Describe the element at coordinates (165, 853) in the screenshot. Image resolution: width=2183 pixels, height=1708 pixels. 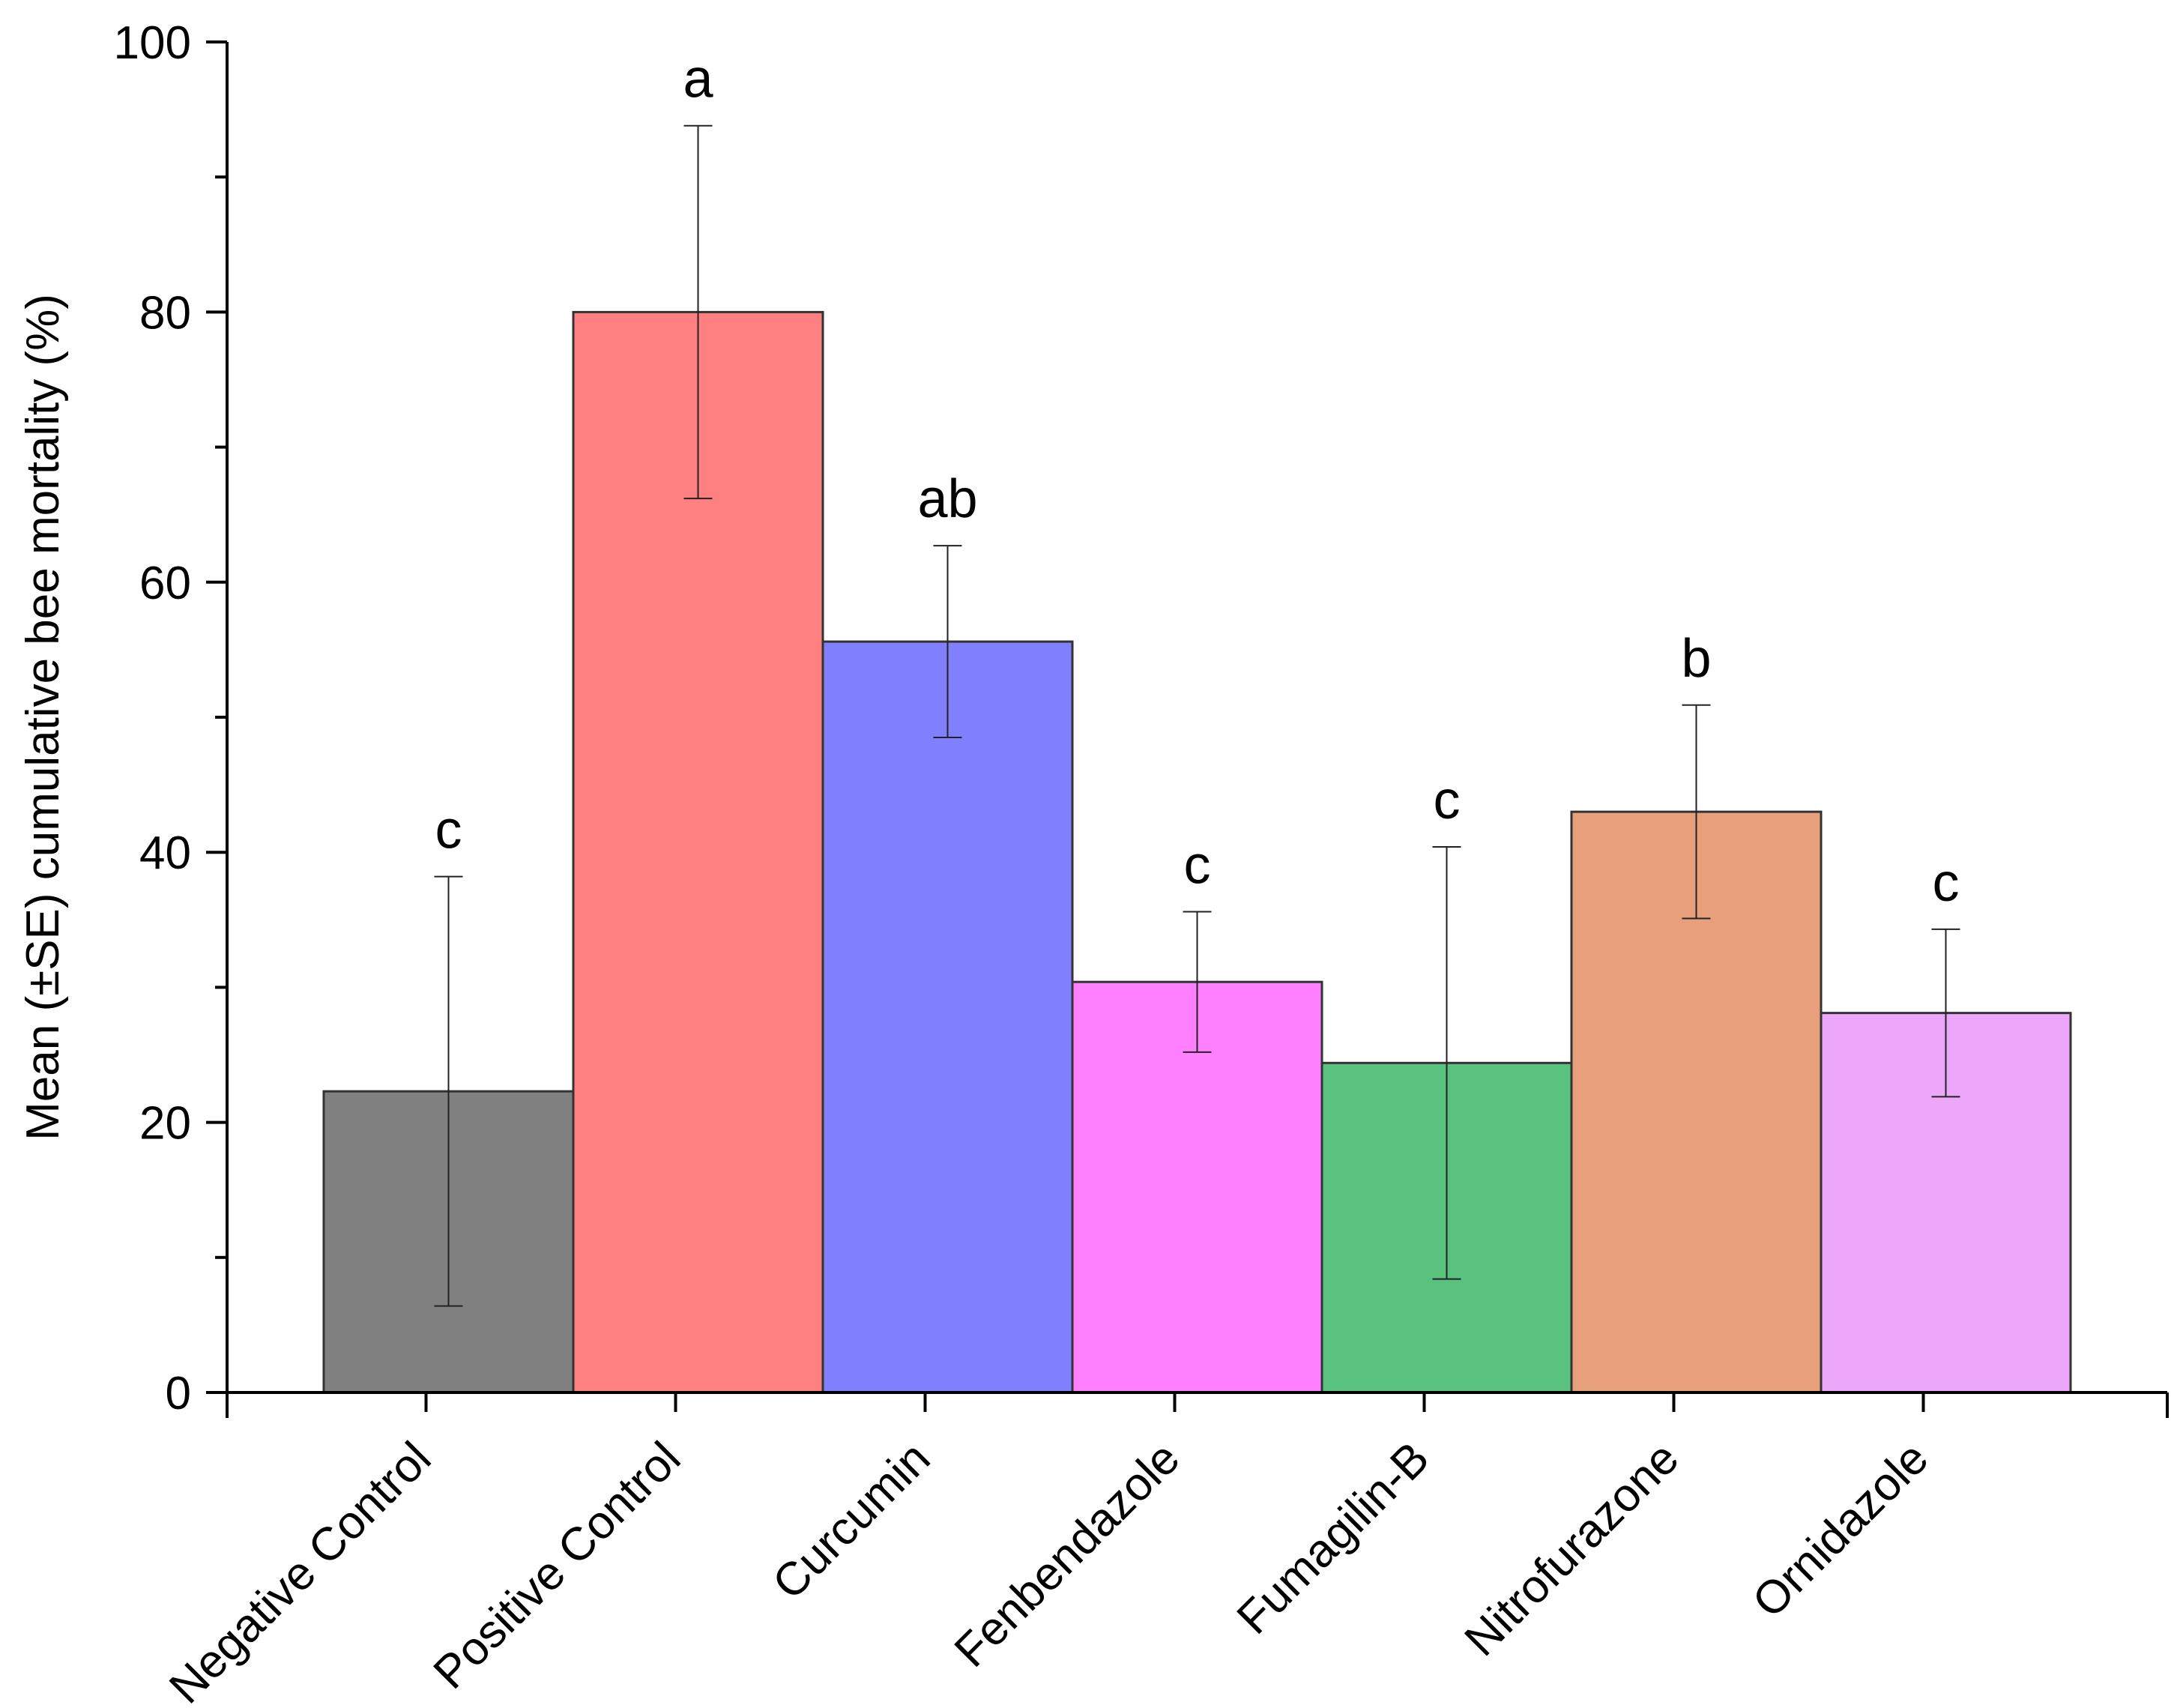
I see `y-tick-label: 40` at that location.